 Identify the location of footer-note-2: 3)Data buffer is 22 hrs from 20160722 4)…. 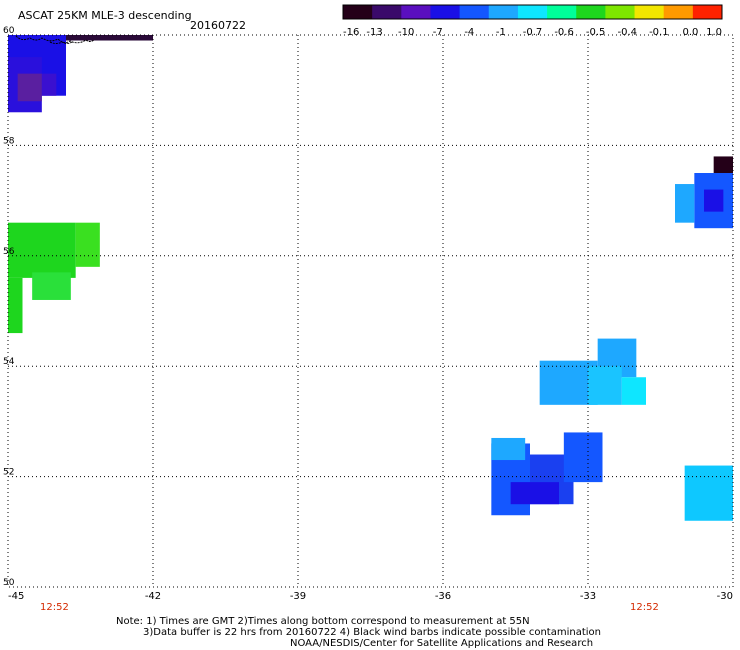
(372, 632).